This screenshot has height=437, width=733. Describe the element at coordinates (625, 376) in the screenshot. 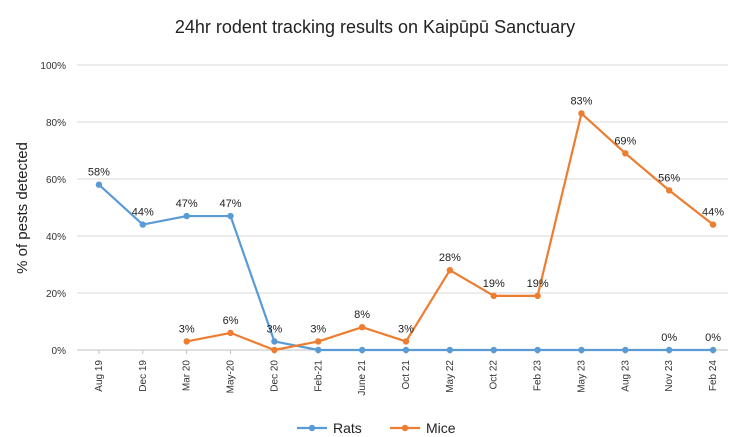

I see `x-tick-label: Aug 23` at that location.